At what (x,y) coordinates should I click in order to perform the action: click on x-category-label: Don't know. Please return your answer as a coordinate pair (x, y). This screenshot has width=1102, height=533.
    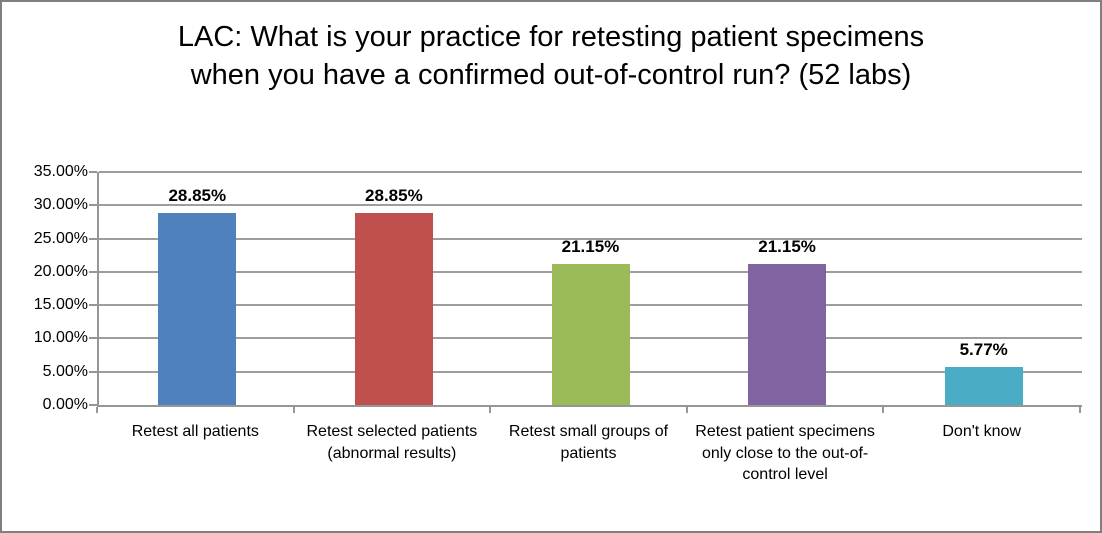
    Looking at the image, I should click on (982, 431).